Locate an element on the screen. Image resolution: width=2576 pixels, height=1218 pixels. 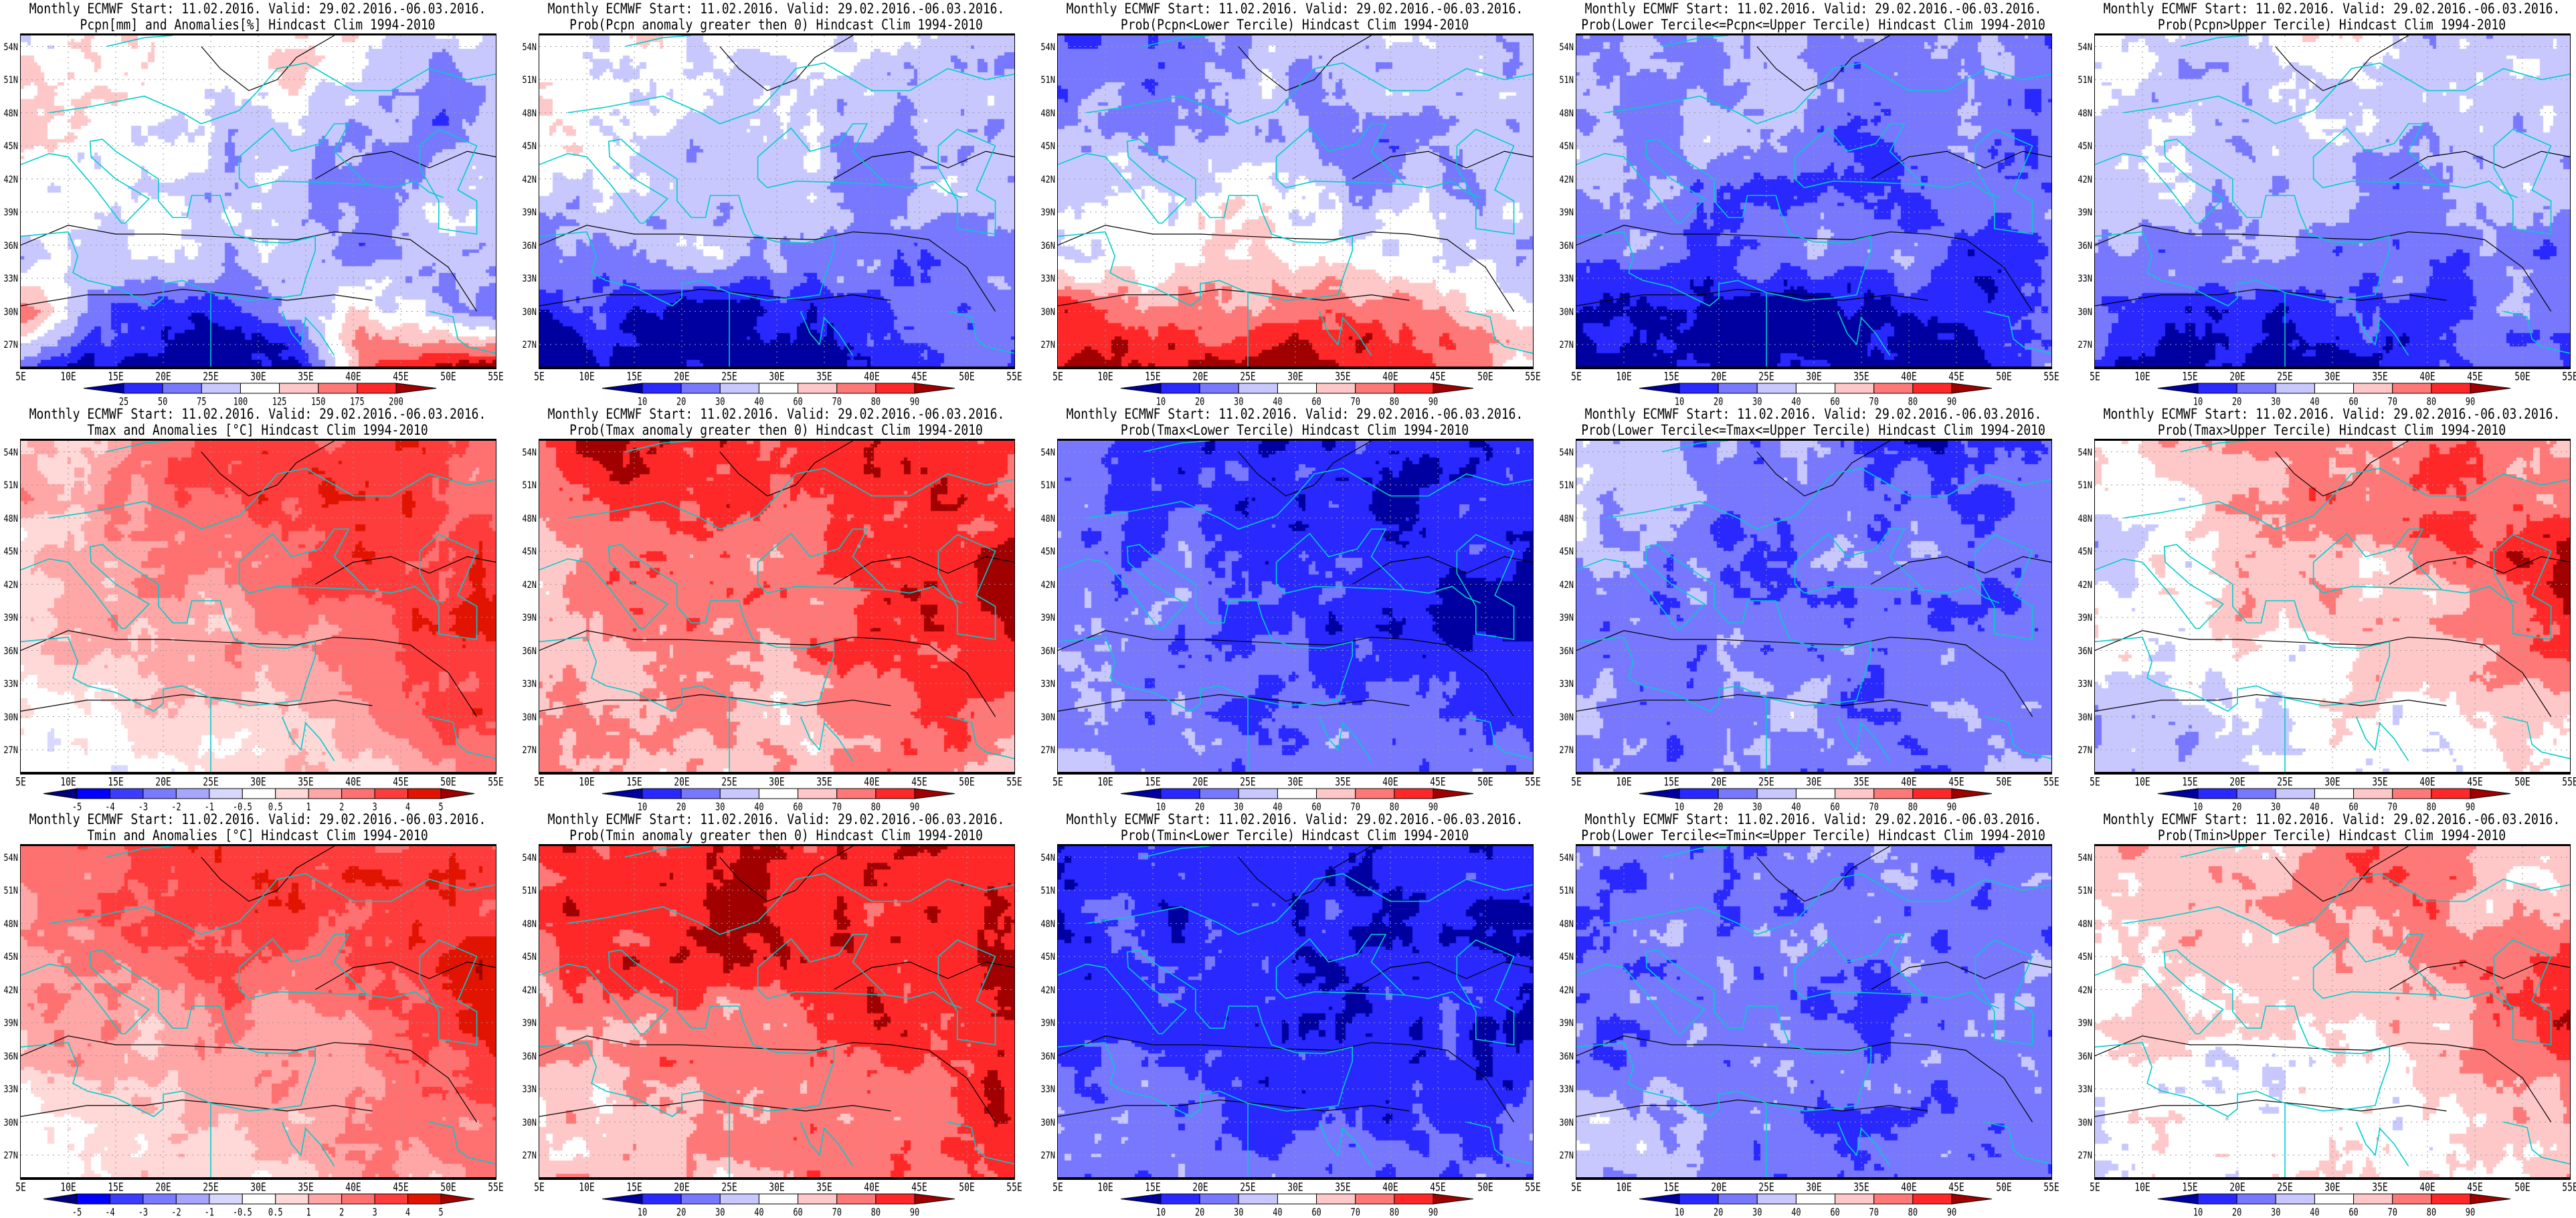
colorbar-tick-label: 10 is located at coordinates (1680, 1212).